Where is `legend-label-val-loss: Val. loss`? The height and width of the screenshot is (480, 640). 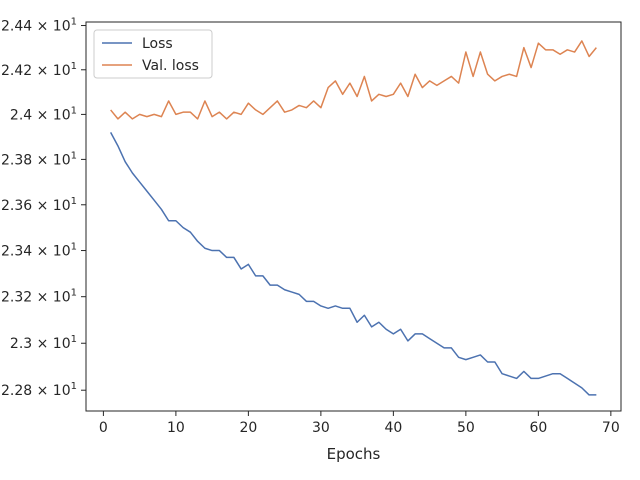
legend-label-val-loss: Val. loss is located at coordinates (170, 66).